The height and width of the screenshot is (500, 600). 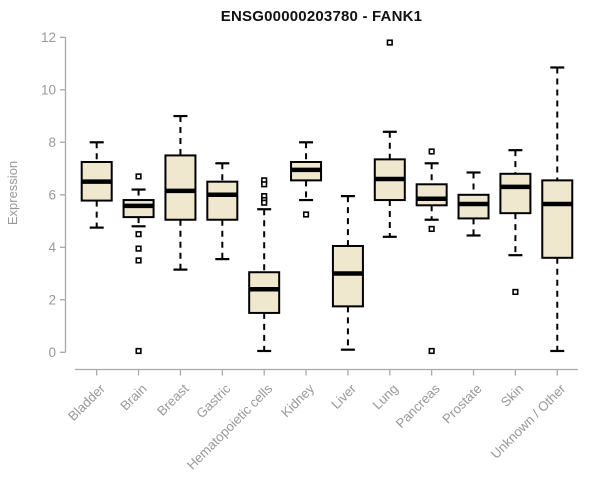 I want to click on category-label: Bladder, so click(x=86, y=402).